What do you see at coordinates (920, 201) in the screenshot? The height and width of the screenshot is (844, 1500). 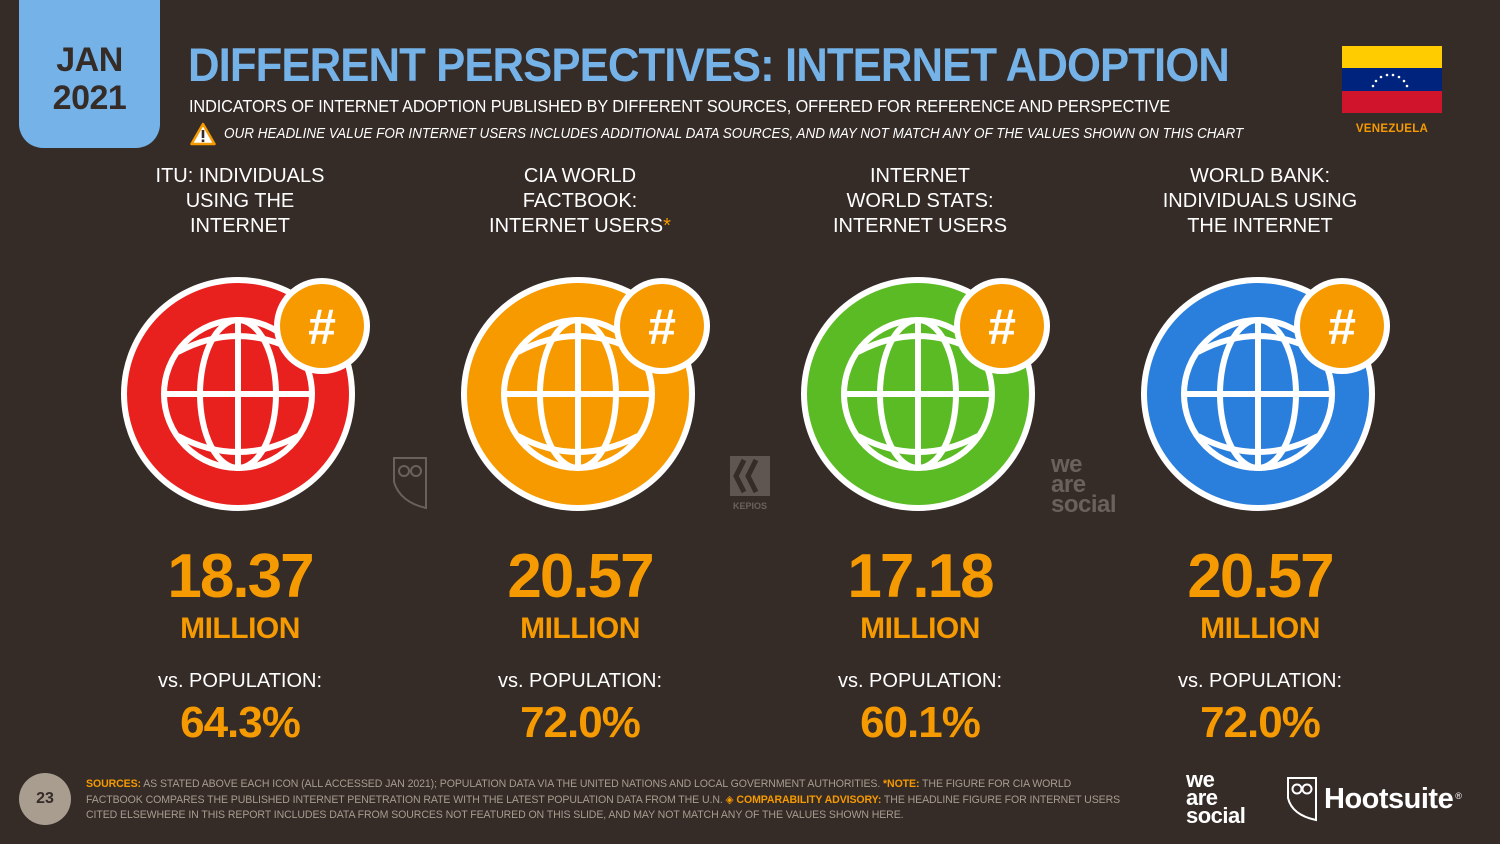 I see `heading-line: WORLD STATS:` at bounding box center [920, 201].